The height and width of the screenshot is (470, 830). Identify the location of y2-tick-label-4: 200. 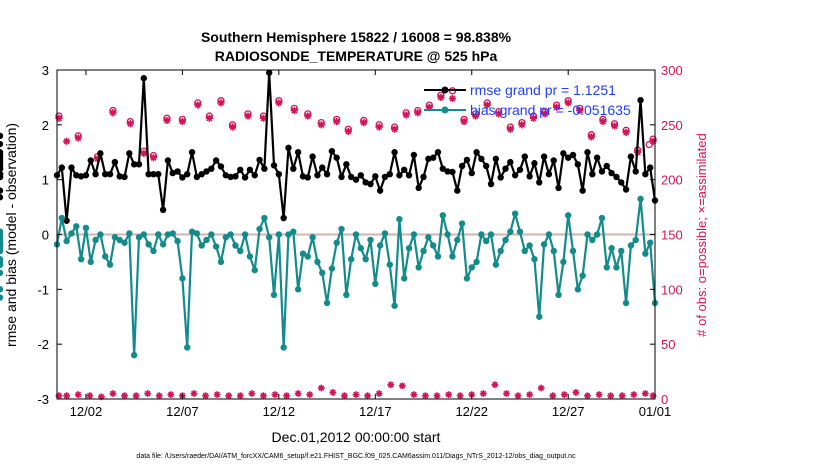
(672, 180).